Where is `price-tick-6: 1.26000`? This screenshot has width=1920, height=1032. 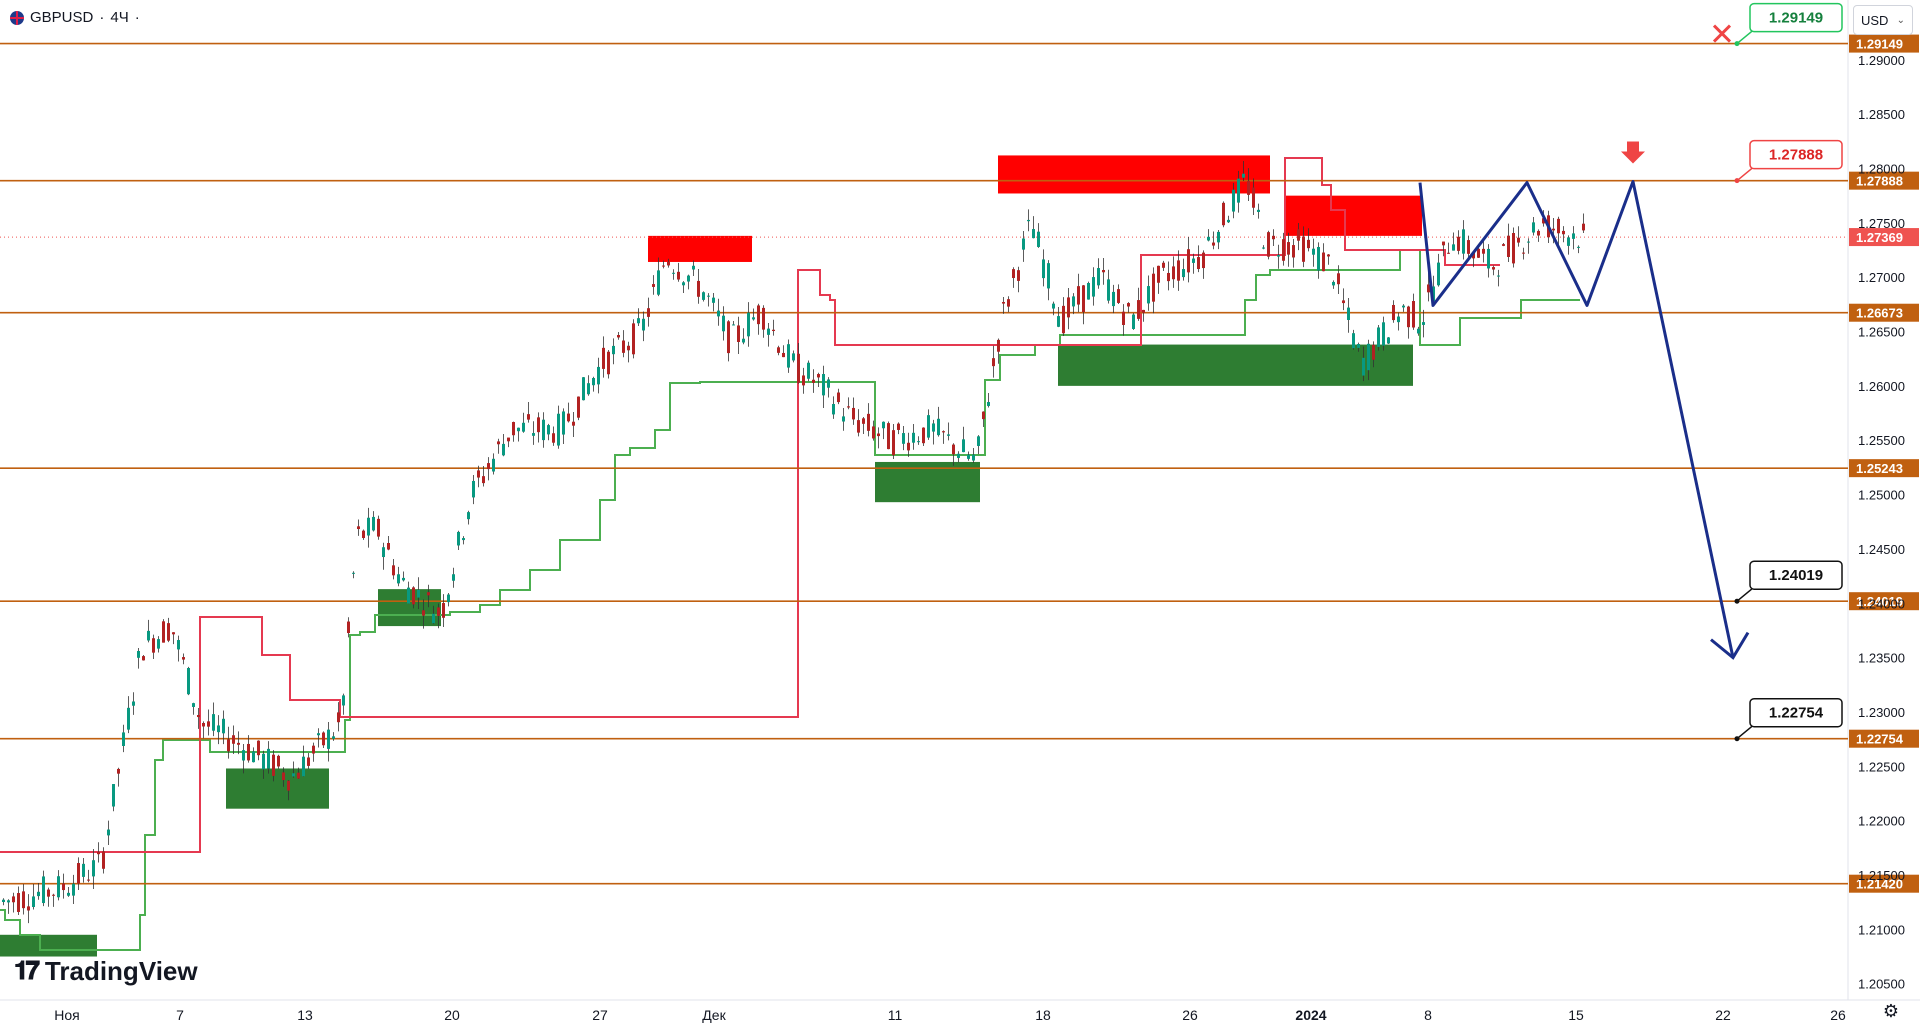
price-tick-6: 1.26000 is located at coordinates (1881, 386).